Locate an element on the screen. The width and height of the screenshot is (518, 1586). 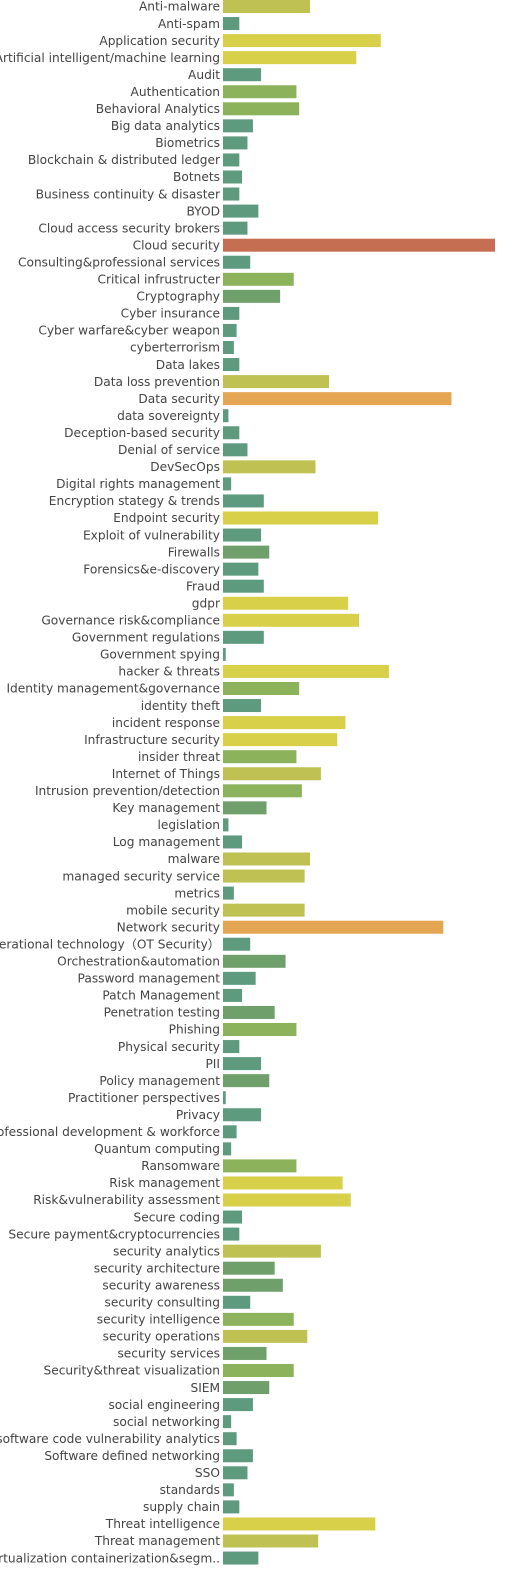
category-label: Government regulations is located at coordinates (146, 638).